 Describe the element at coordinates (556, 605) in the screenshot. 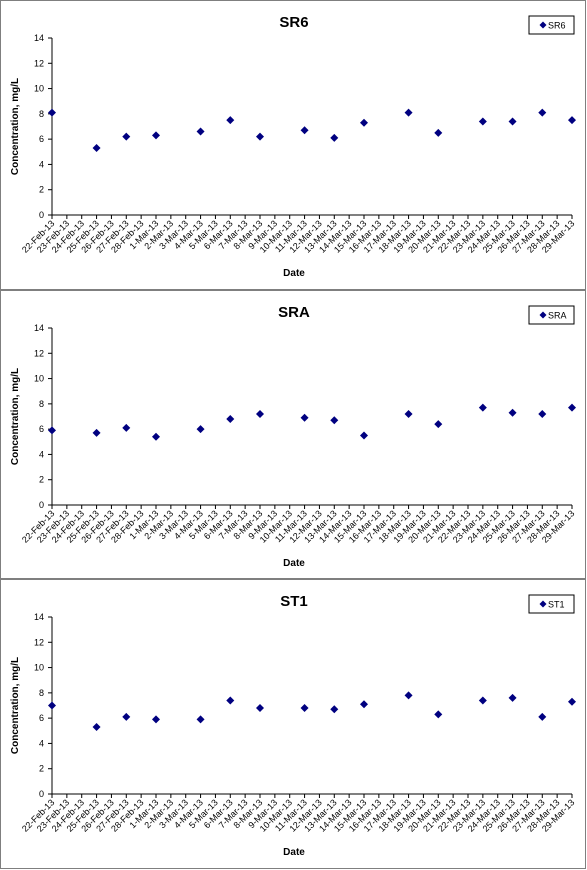

I see `legend-label: ST1` at that location.